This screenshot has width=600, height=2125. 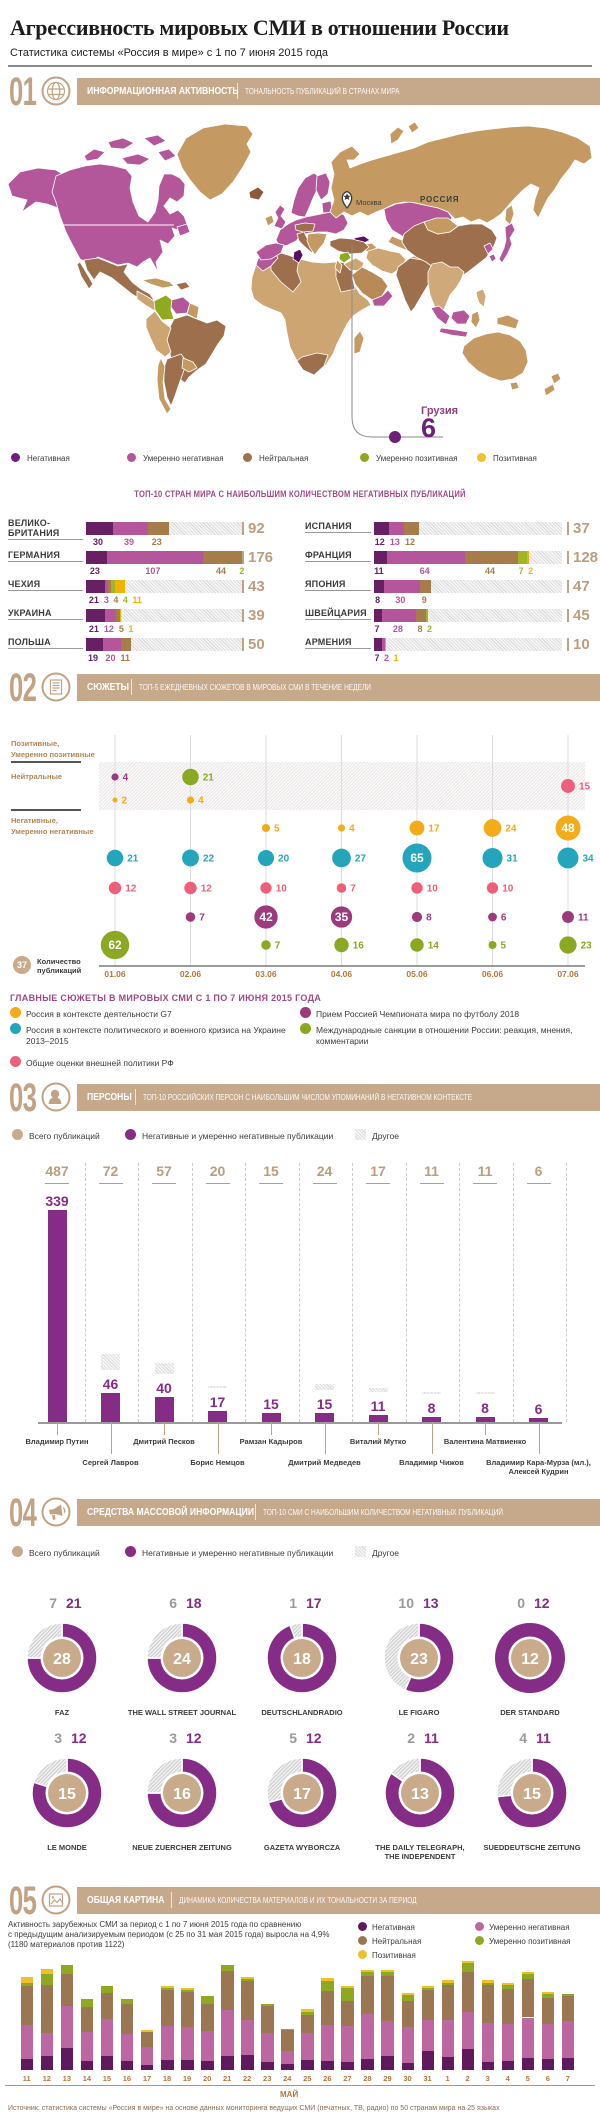 I want to click on svg-text: 48, so click(x=568, y=828).